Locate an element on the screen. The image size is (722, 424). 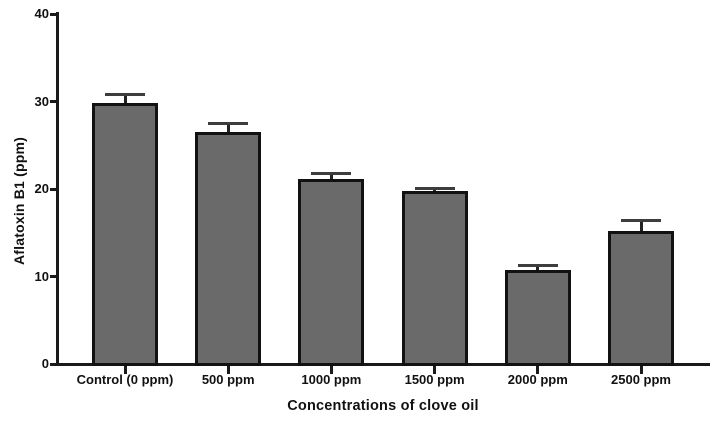
x-axis-category-label: 2500 ppm is located at coordinates (641, 379).